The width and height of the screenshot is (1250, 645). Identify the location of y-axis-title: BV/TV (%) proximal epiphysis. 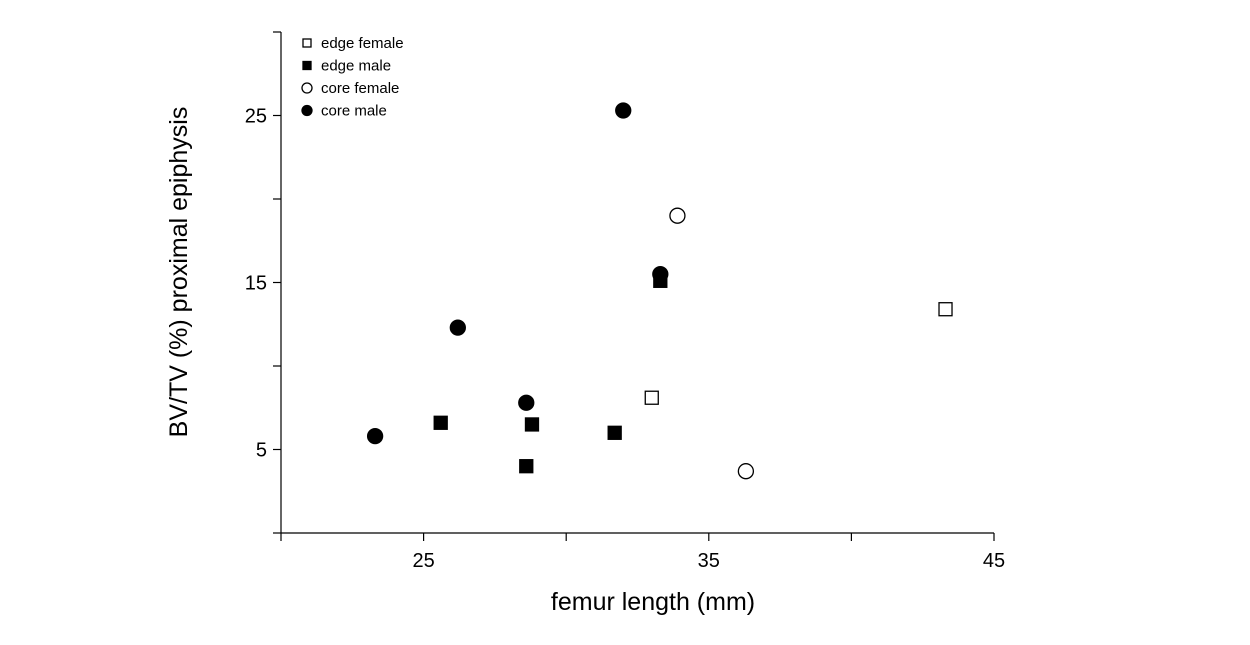
(179, 272).